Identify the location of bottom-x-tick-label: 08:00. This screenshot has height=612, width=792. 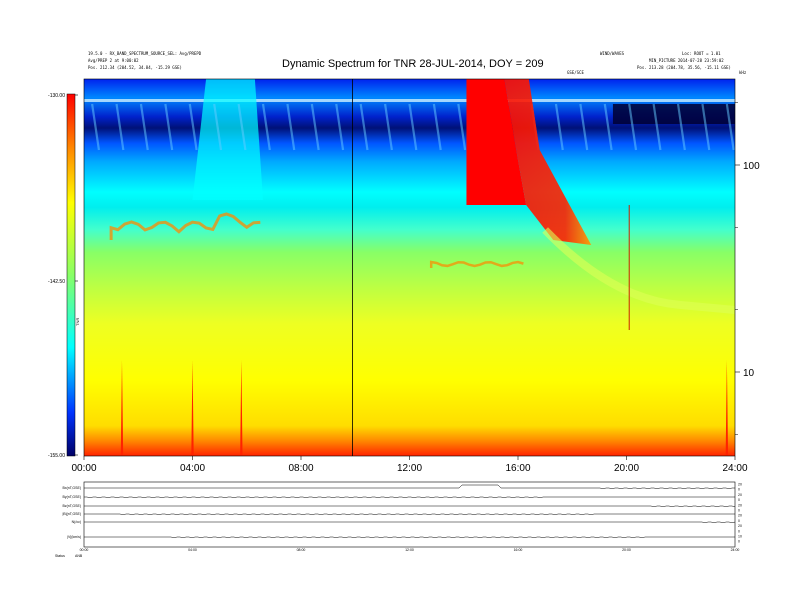
(301, 550).